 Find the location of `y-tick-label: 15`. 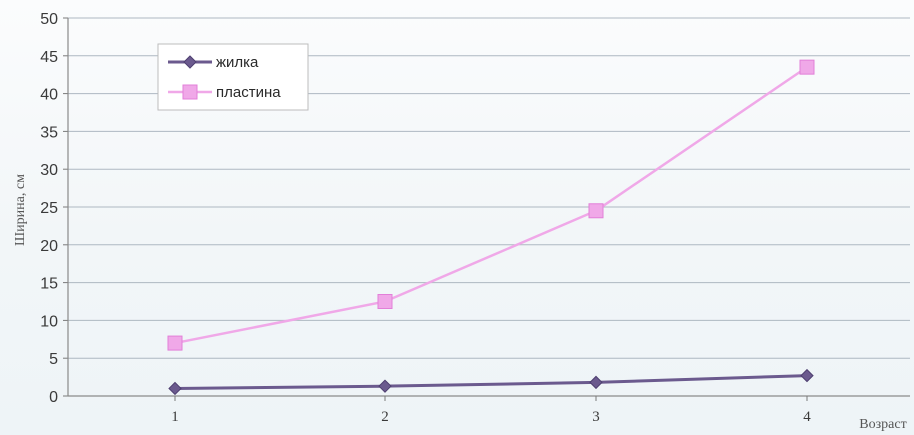

y-tick-label: 15 is located at coordinates (49, 284).